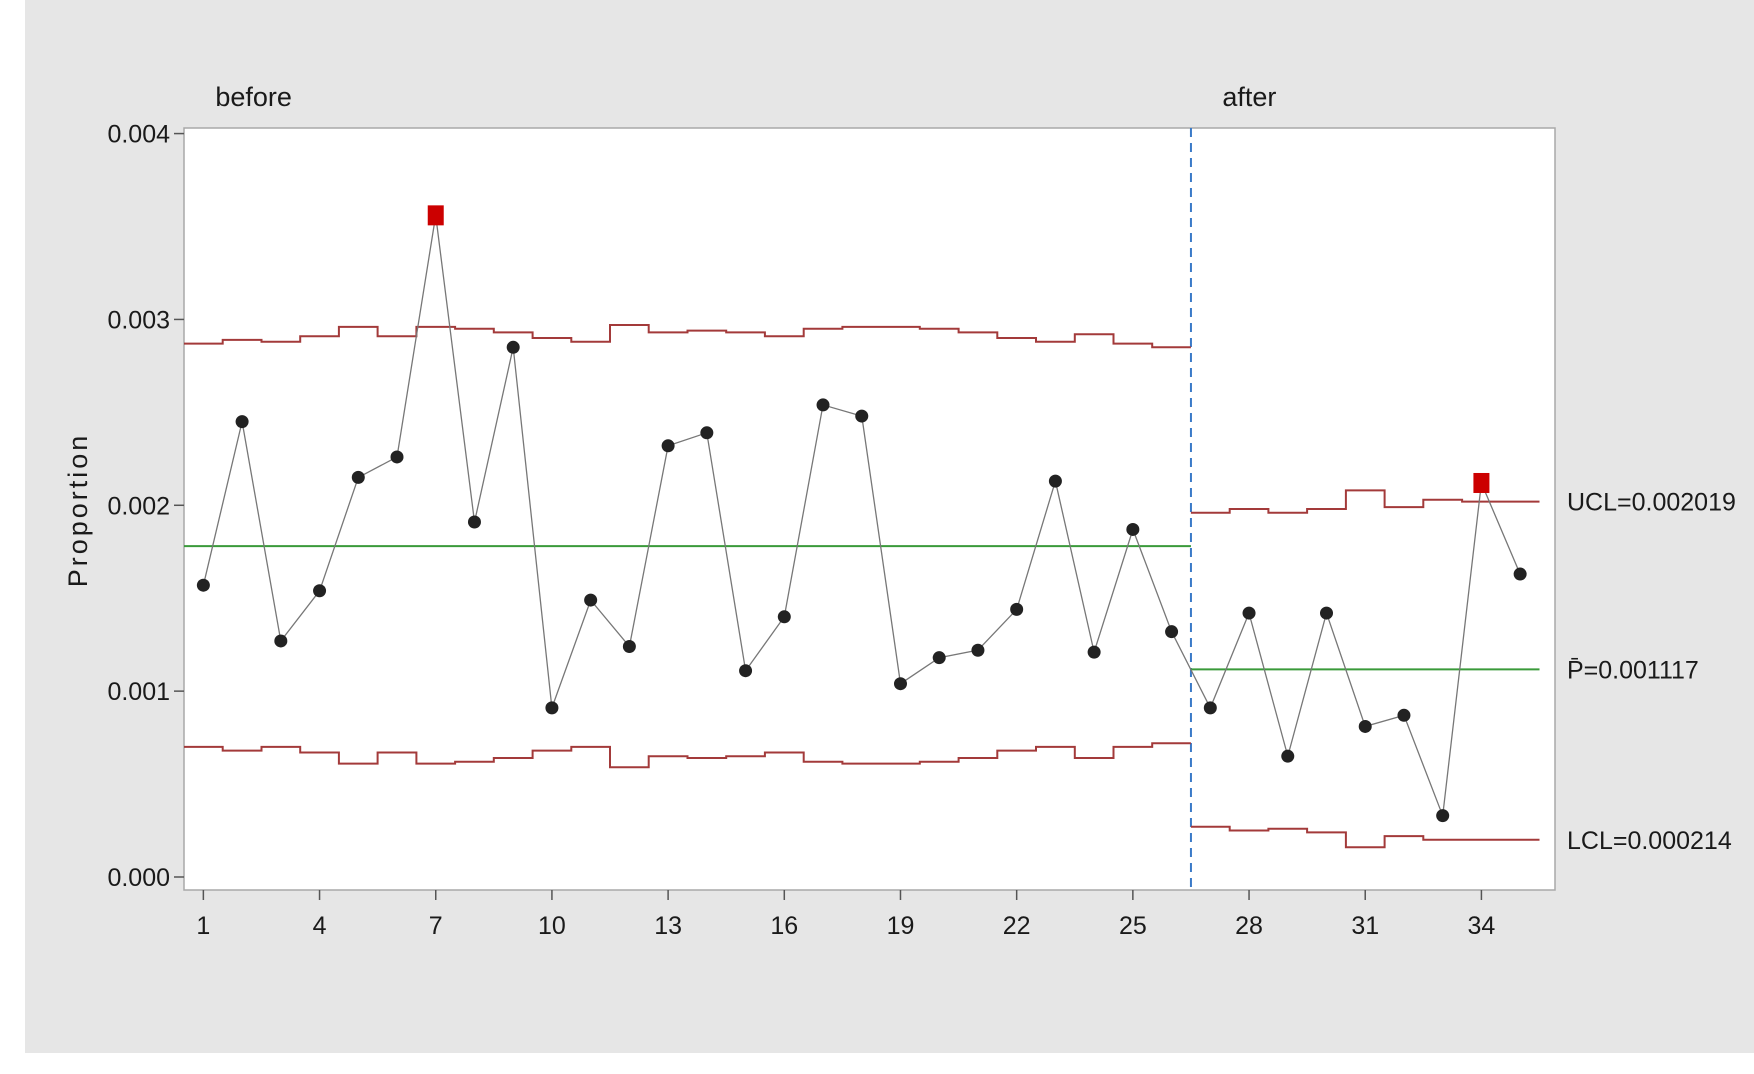  Describe the element at coordinates (1249, 97) in the screenshot. I see `stage-label-after: after` at that location.